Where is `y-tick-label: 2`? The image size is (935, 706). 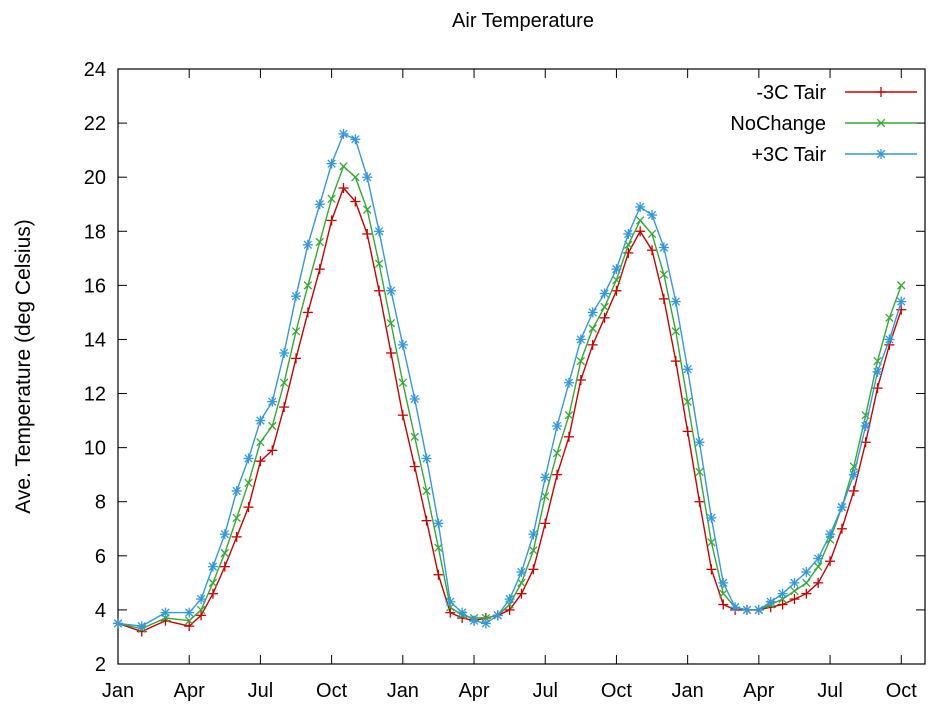 y-tick-label: 2 is located at coordinates (100, 665).